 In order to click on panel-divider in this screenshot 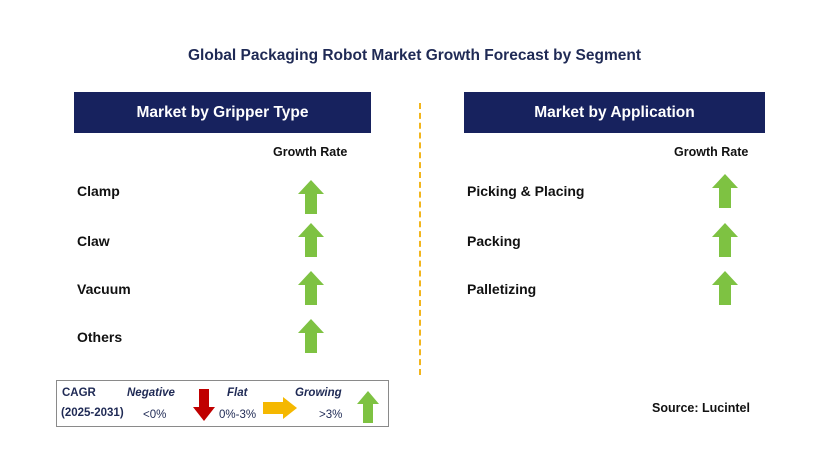, I will do `click(420, 239)`.